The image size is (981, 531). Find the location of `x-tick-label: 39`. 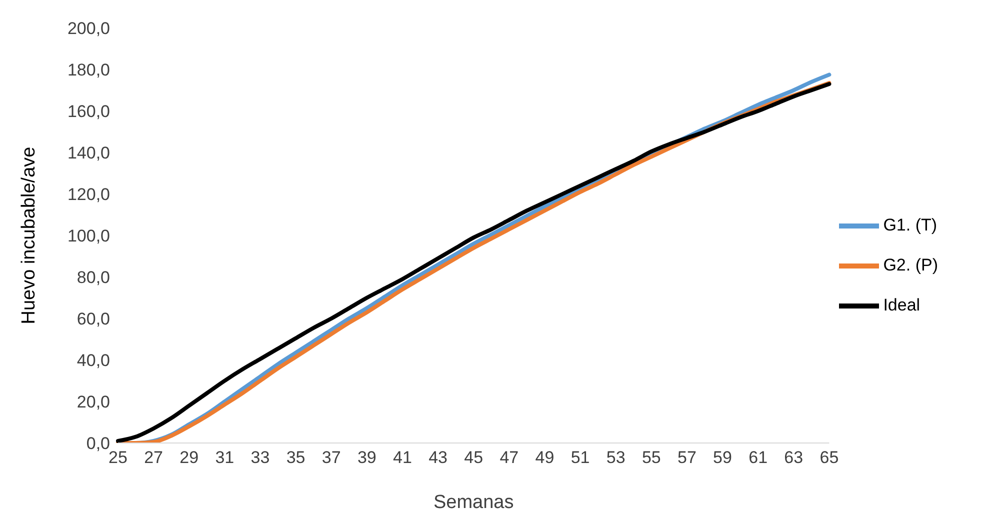

x-tick-label: 39 is located at coordinates (366, 458).